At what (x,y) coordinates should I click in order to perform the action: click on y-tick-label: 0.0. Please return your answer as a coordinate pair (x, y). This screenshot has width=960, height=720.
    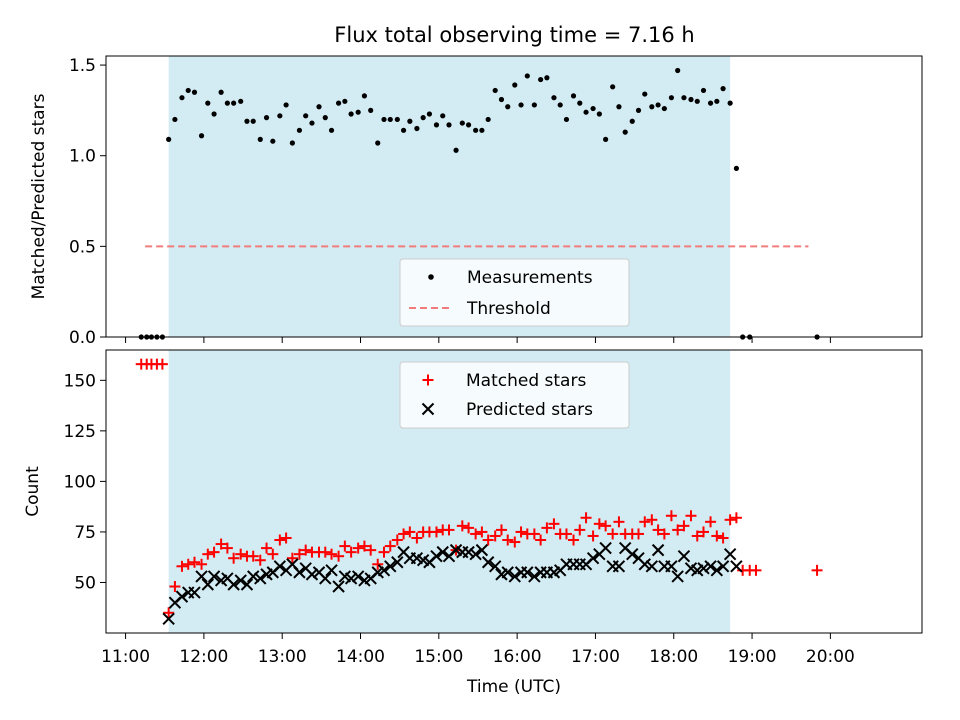
    Looking at the image, I should click on (82, 338).